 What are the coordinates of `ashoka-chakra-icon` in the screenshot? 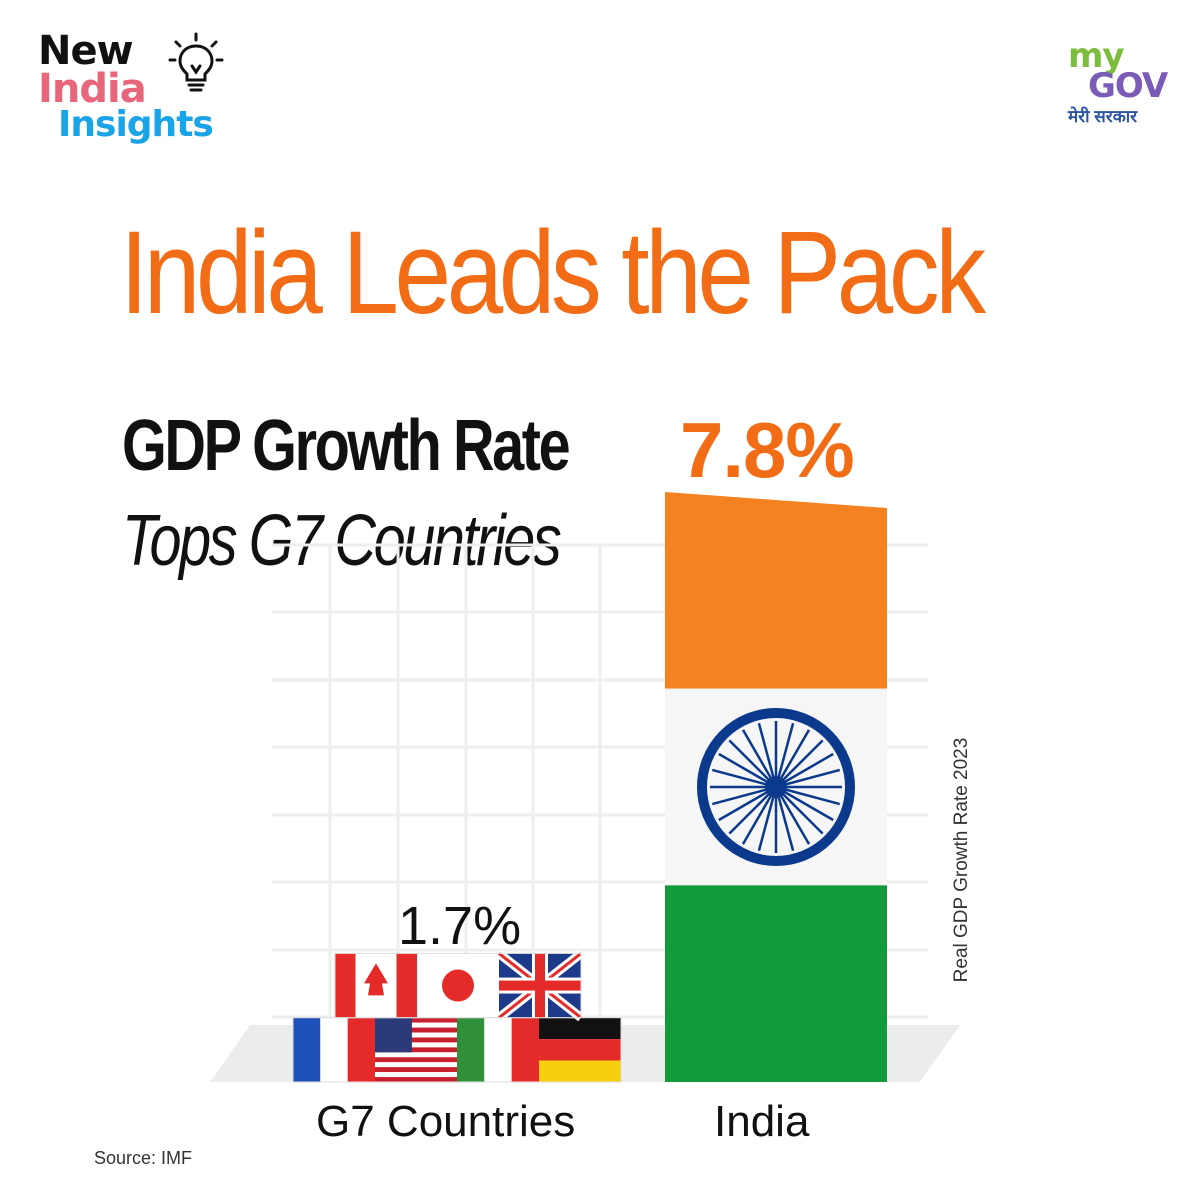 It's located at (776, 787).